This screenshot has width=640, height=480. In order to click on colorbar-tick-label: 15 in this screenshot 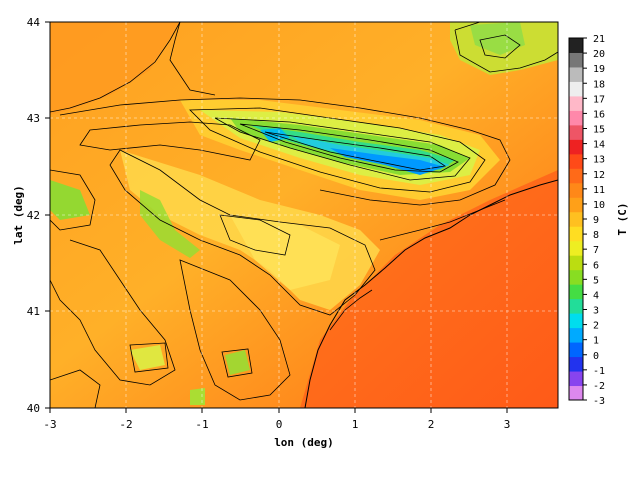, I will do `click(599, 130)`.